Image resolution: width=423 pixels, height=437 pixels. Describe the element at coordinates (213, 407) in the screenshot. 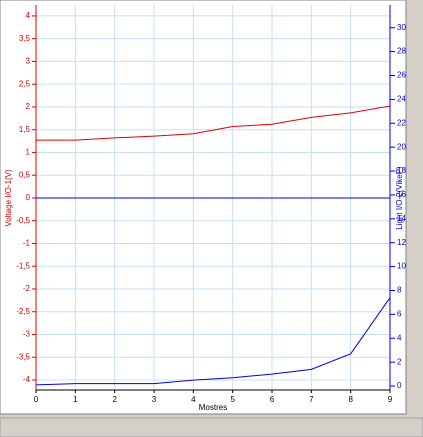

I see `x-axis-label: Mostres` at that location.